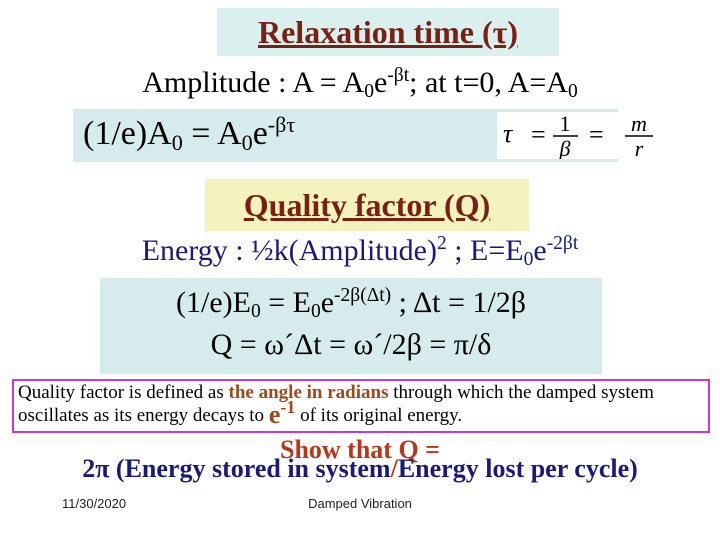 This screenshot has width=720, height=540. I want to click on q-l1-exp: -2β(Δt), so click(363, 296).